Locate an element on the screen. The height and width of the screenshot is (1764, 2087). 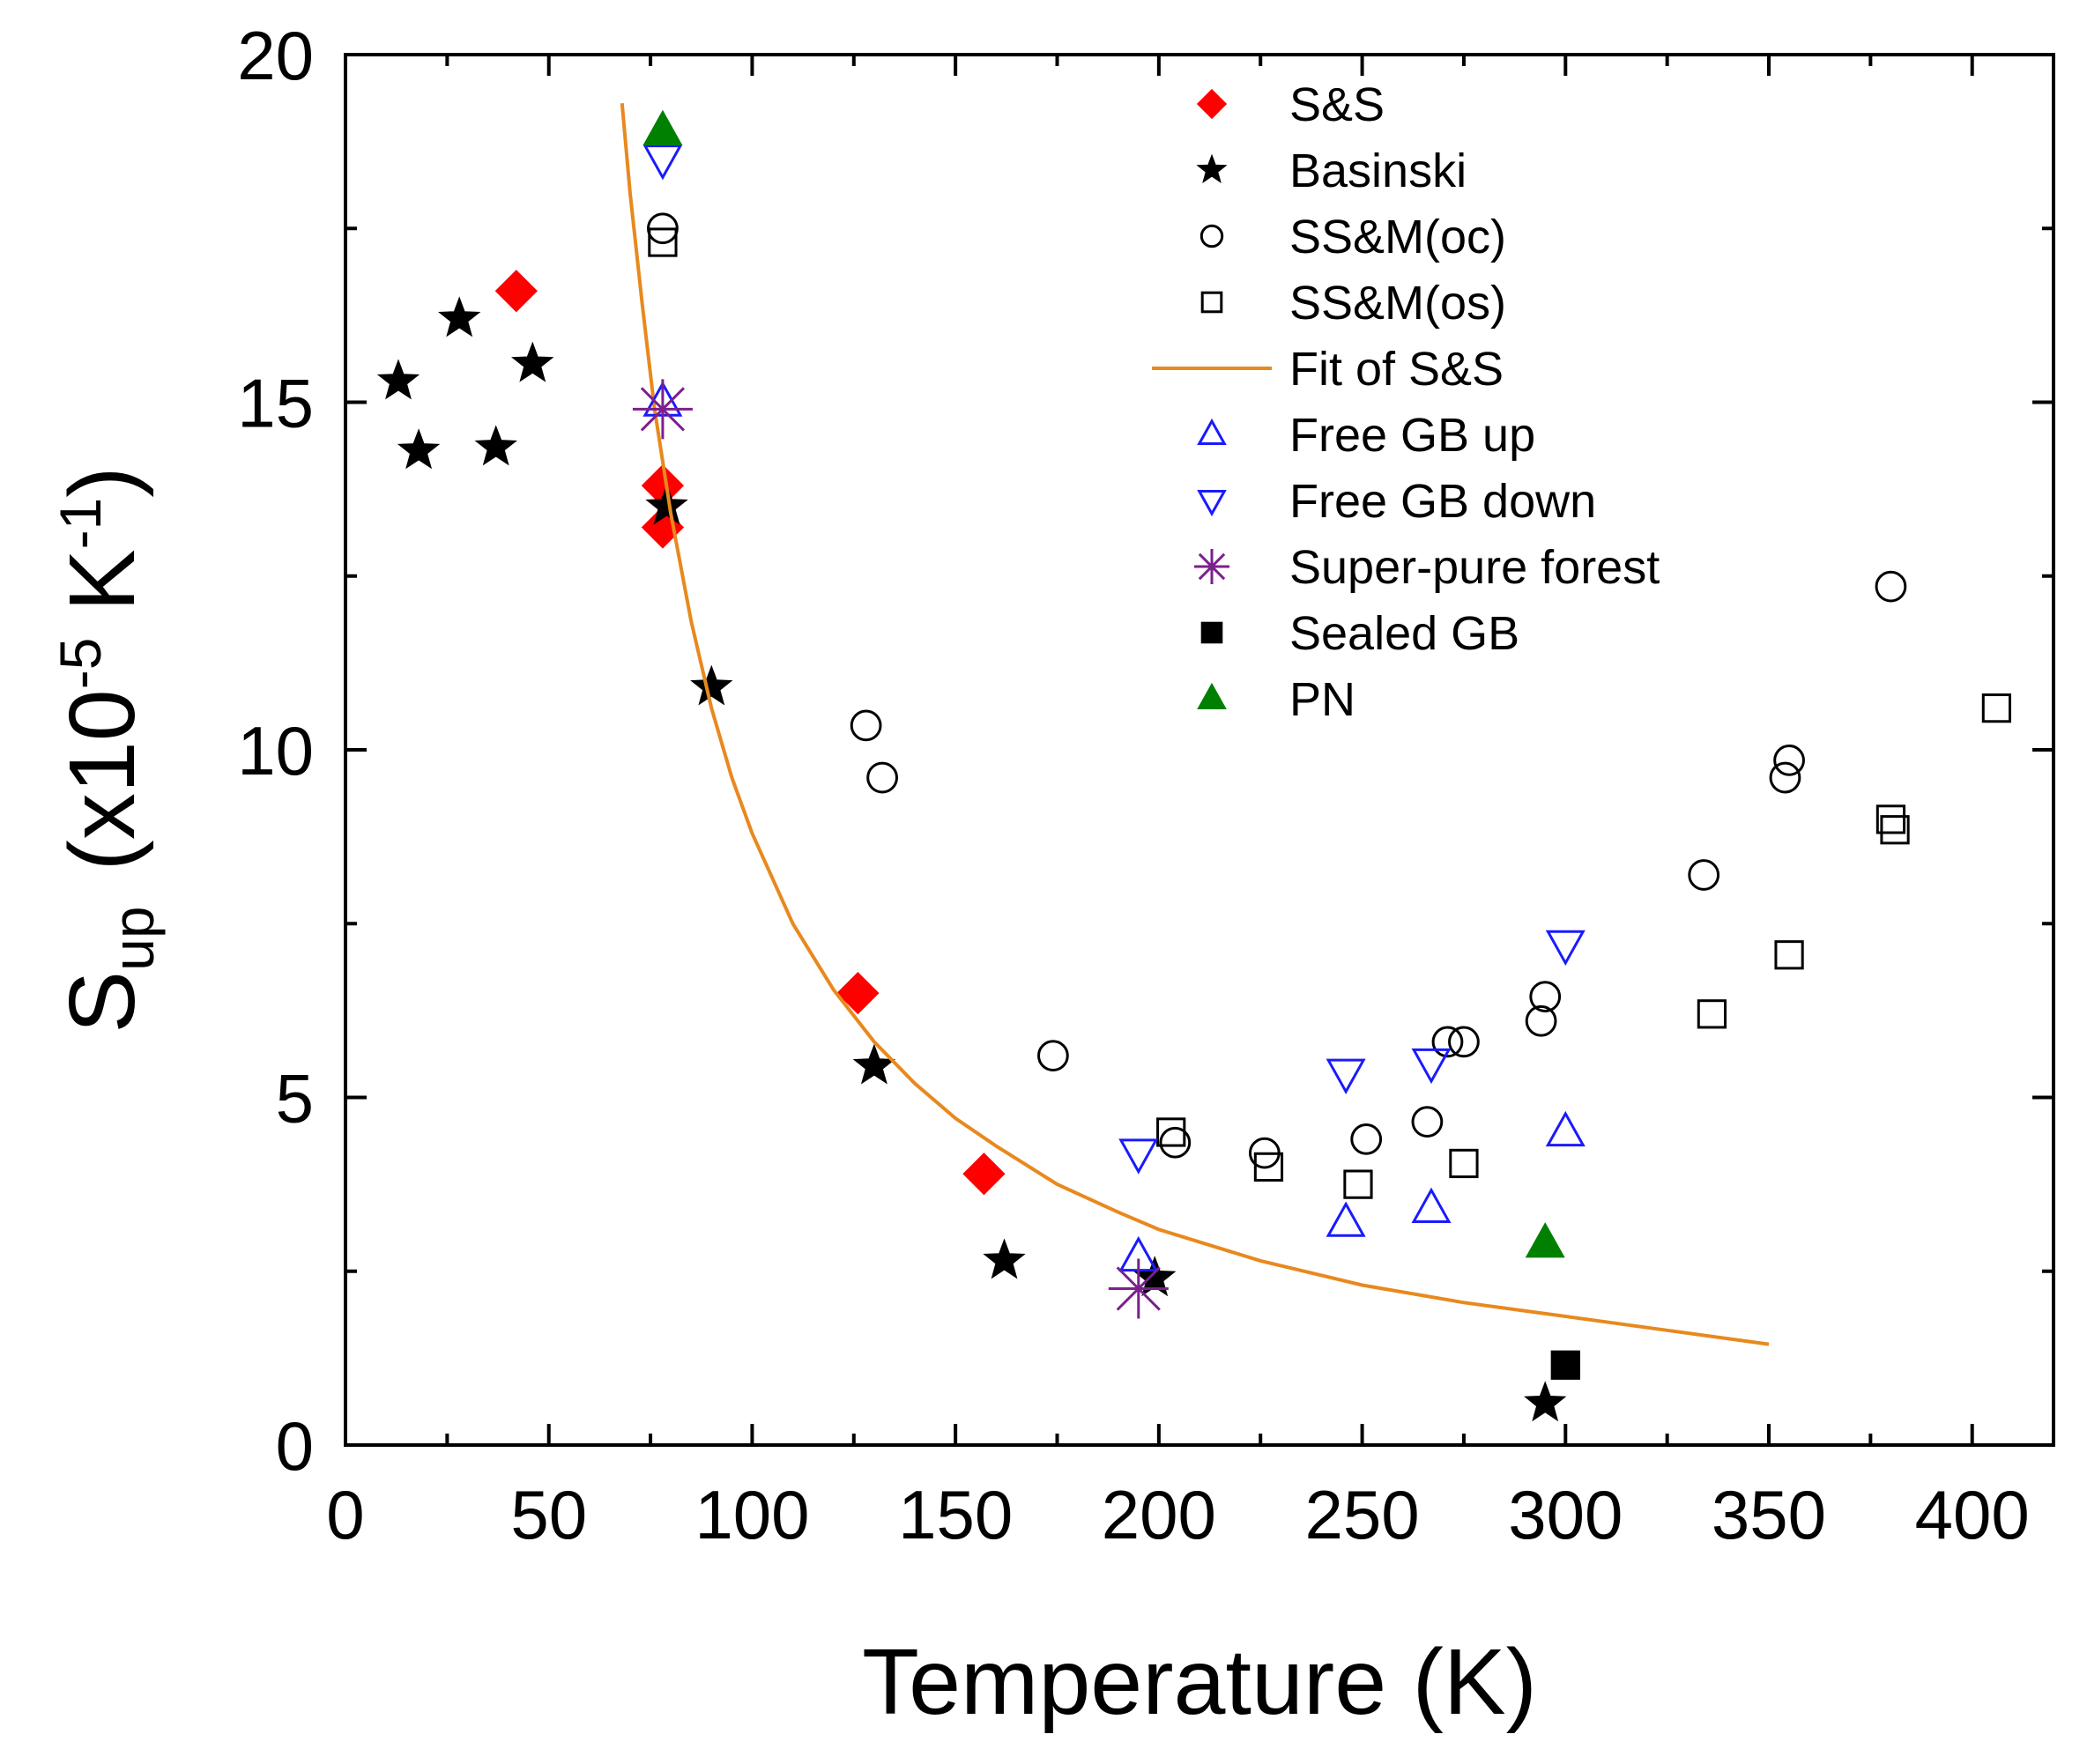
x-tick-label: 250 is located at coordinates (1362, 1514).